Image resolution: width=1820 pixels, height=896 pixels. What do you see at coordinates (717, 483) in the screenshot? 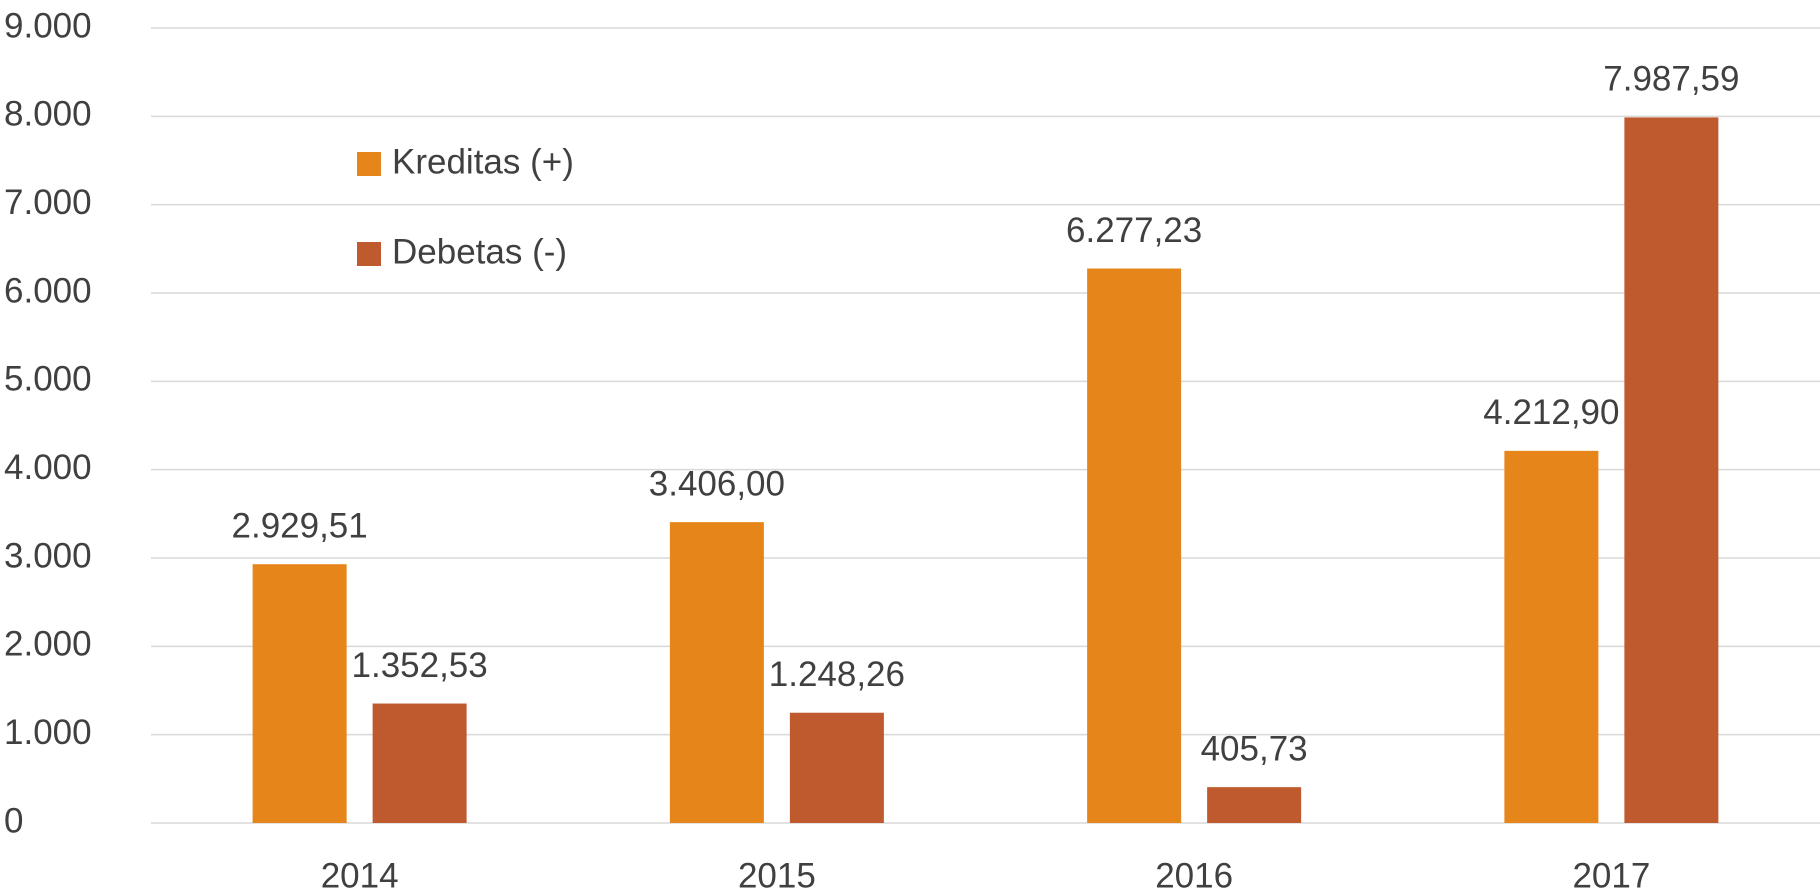
I see `value-label: 3.406,00` at bounding box center [717, 483].